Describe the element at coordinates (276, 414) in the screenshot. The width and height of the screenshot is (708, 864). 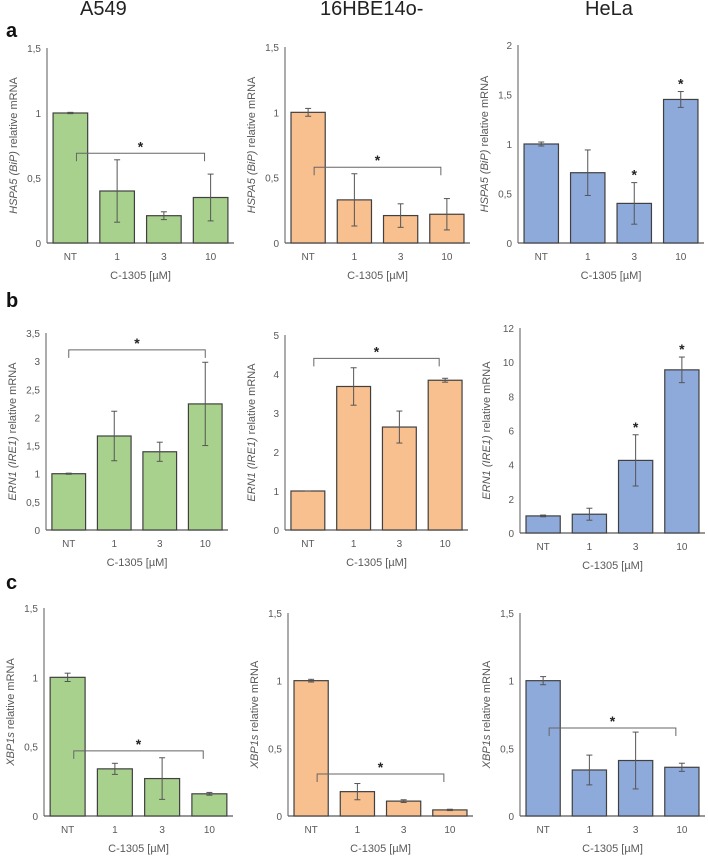
I see `y-tick-label: 3` at that location.